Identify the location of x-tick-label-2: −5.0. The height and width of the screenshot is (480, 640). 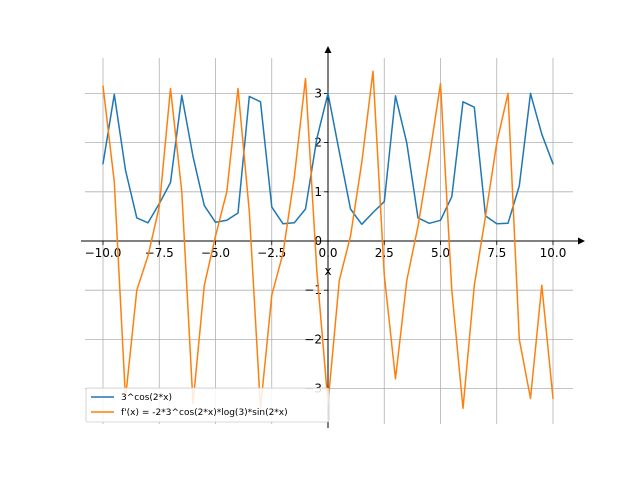
(215, 253).